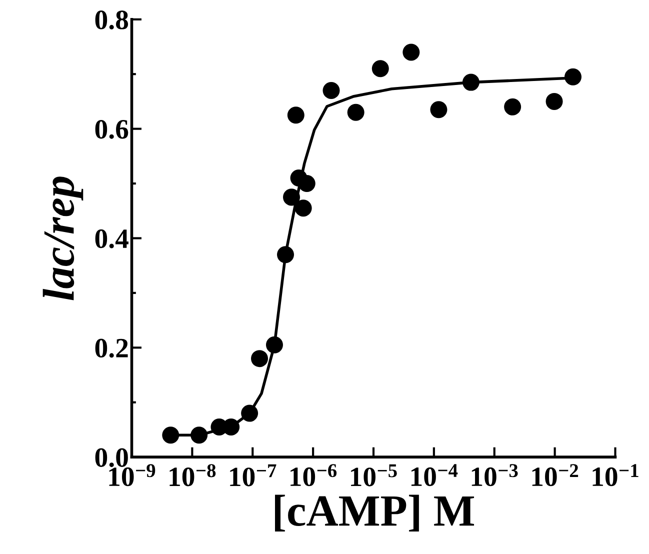 The height and width of the screenshot is (554, 649). What do you see at coordinates (111, 20) in the screenshot?
I see `y-tick-label: 0.8` at bounding box center [111, 20].